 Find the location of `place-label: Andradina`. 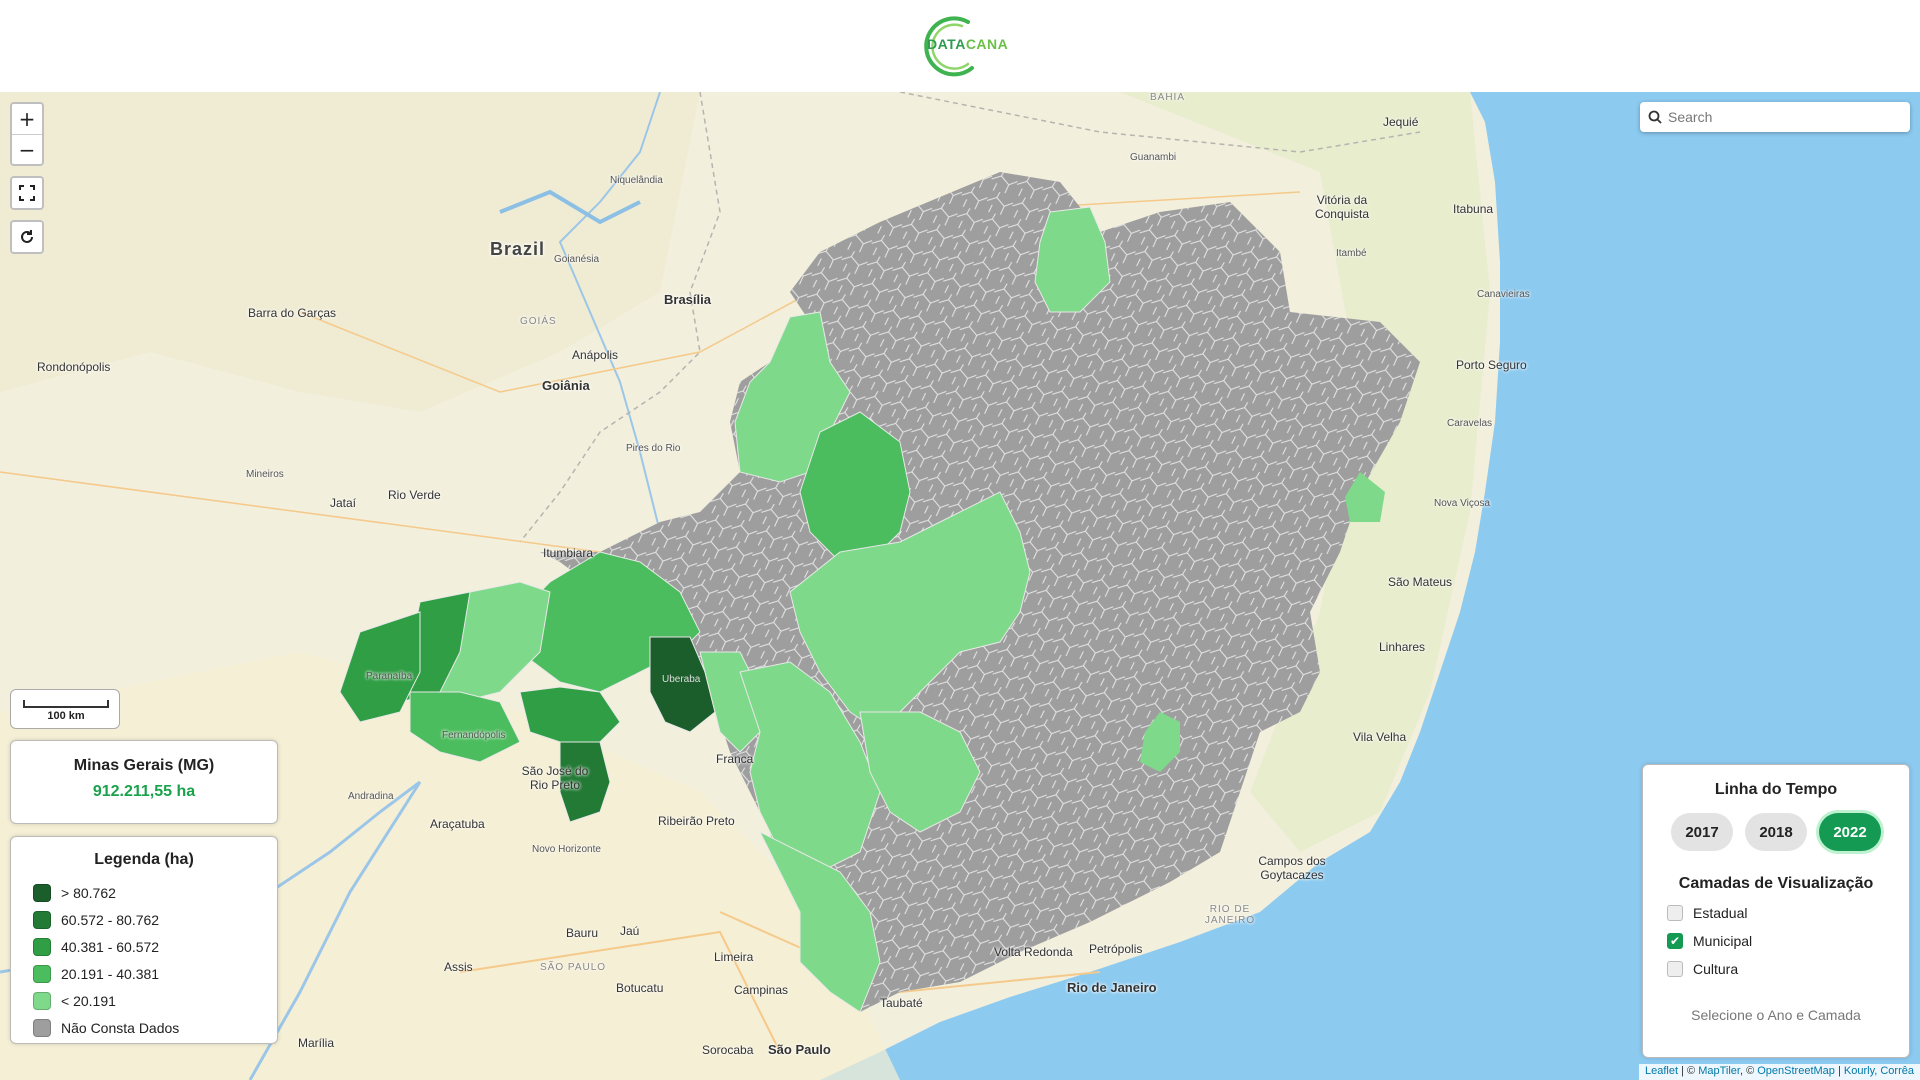

place-label: Andradina is located at coordinates (371, 796).